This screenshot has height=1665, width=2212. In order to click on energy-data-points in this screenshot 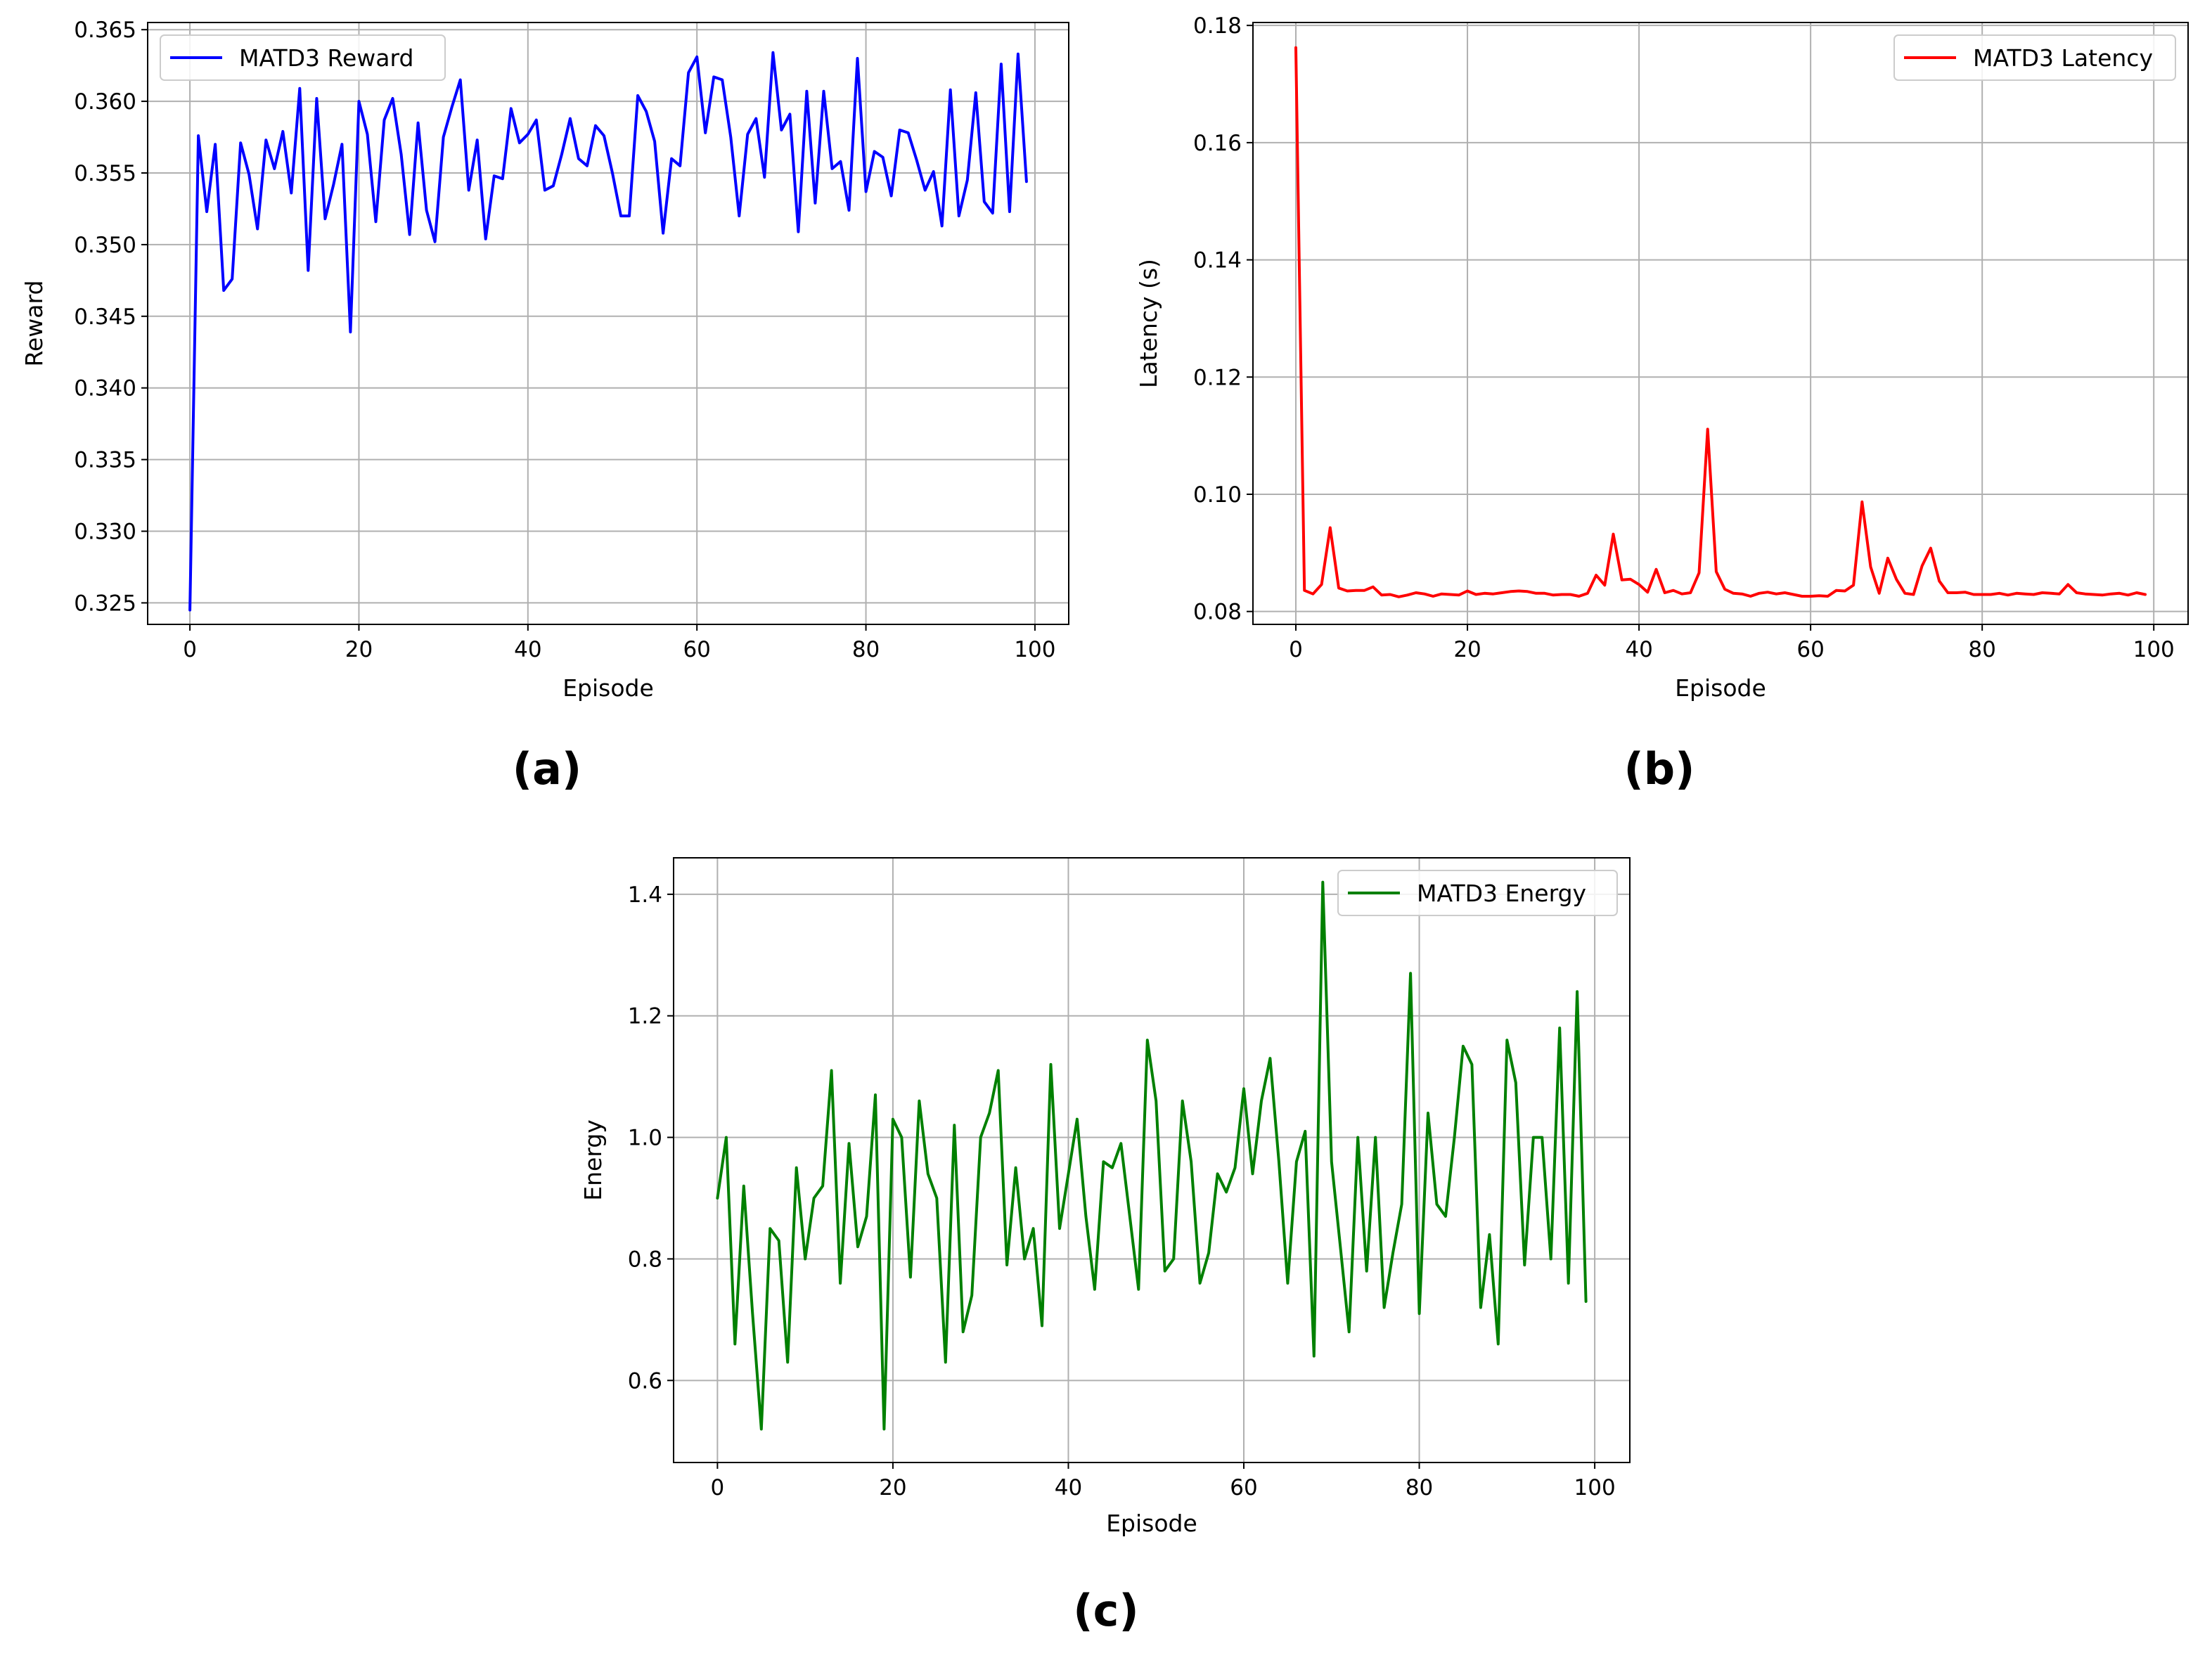, I will do `click(1152, 1156)`.